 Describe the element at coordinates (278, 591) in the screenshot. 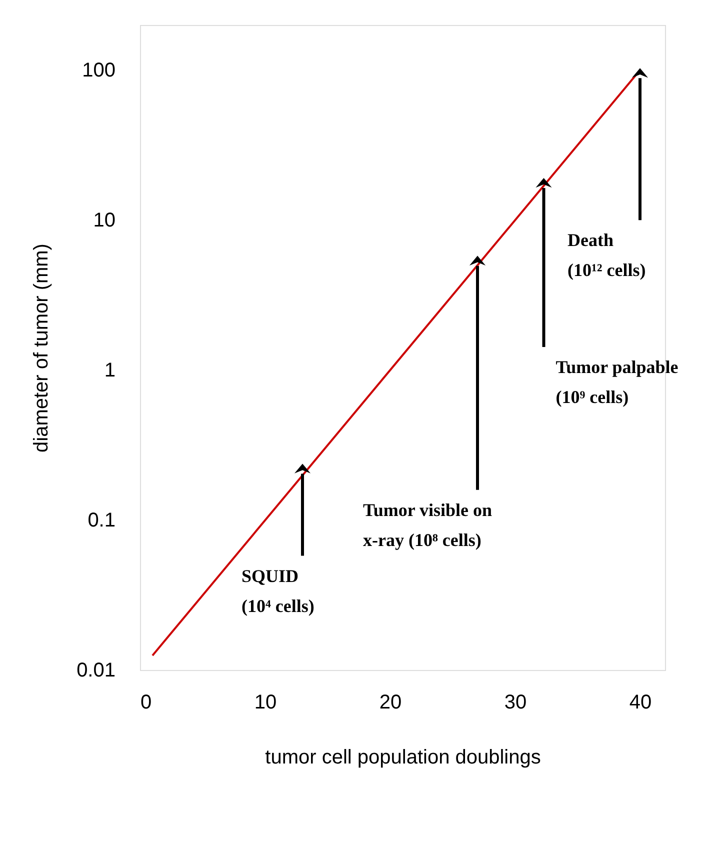

I see `annotation: SQUID (10⁴ cells)` at that location.